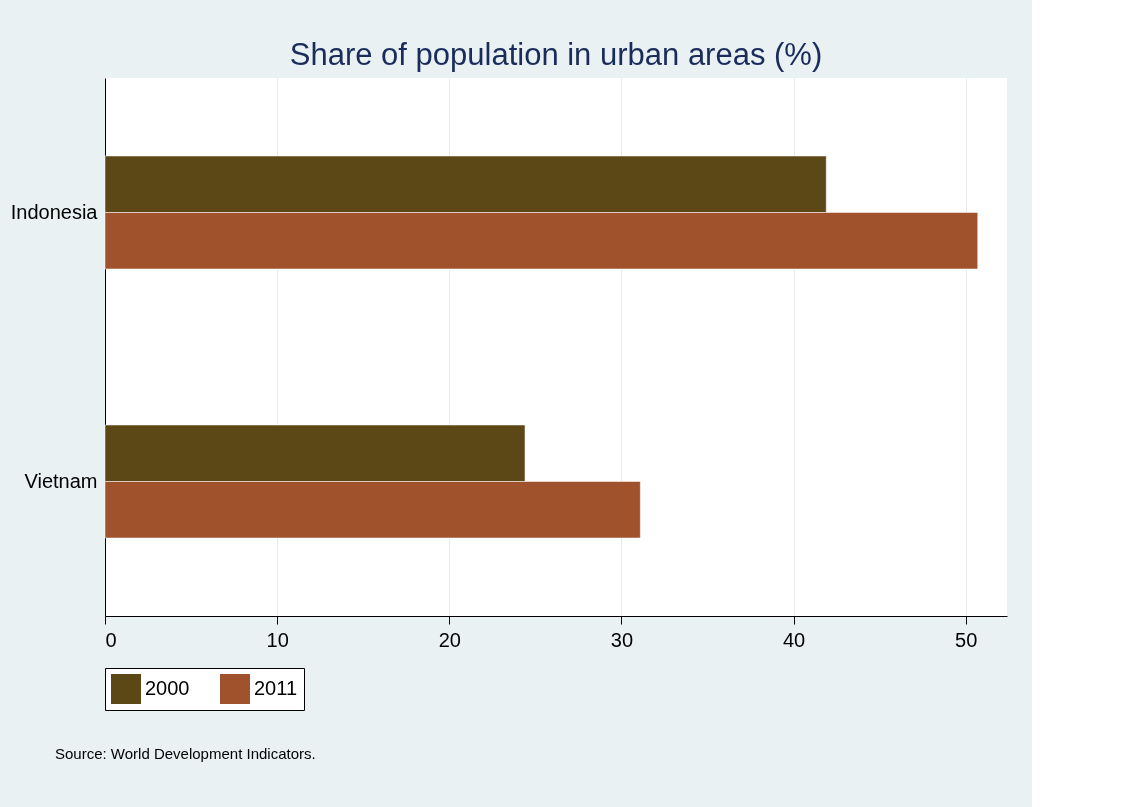 The image size is (1121, 807). I want to click on y-tick-label: Vietnam, so click(61, 480).